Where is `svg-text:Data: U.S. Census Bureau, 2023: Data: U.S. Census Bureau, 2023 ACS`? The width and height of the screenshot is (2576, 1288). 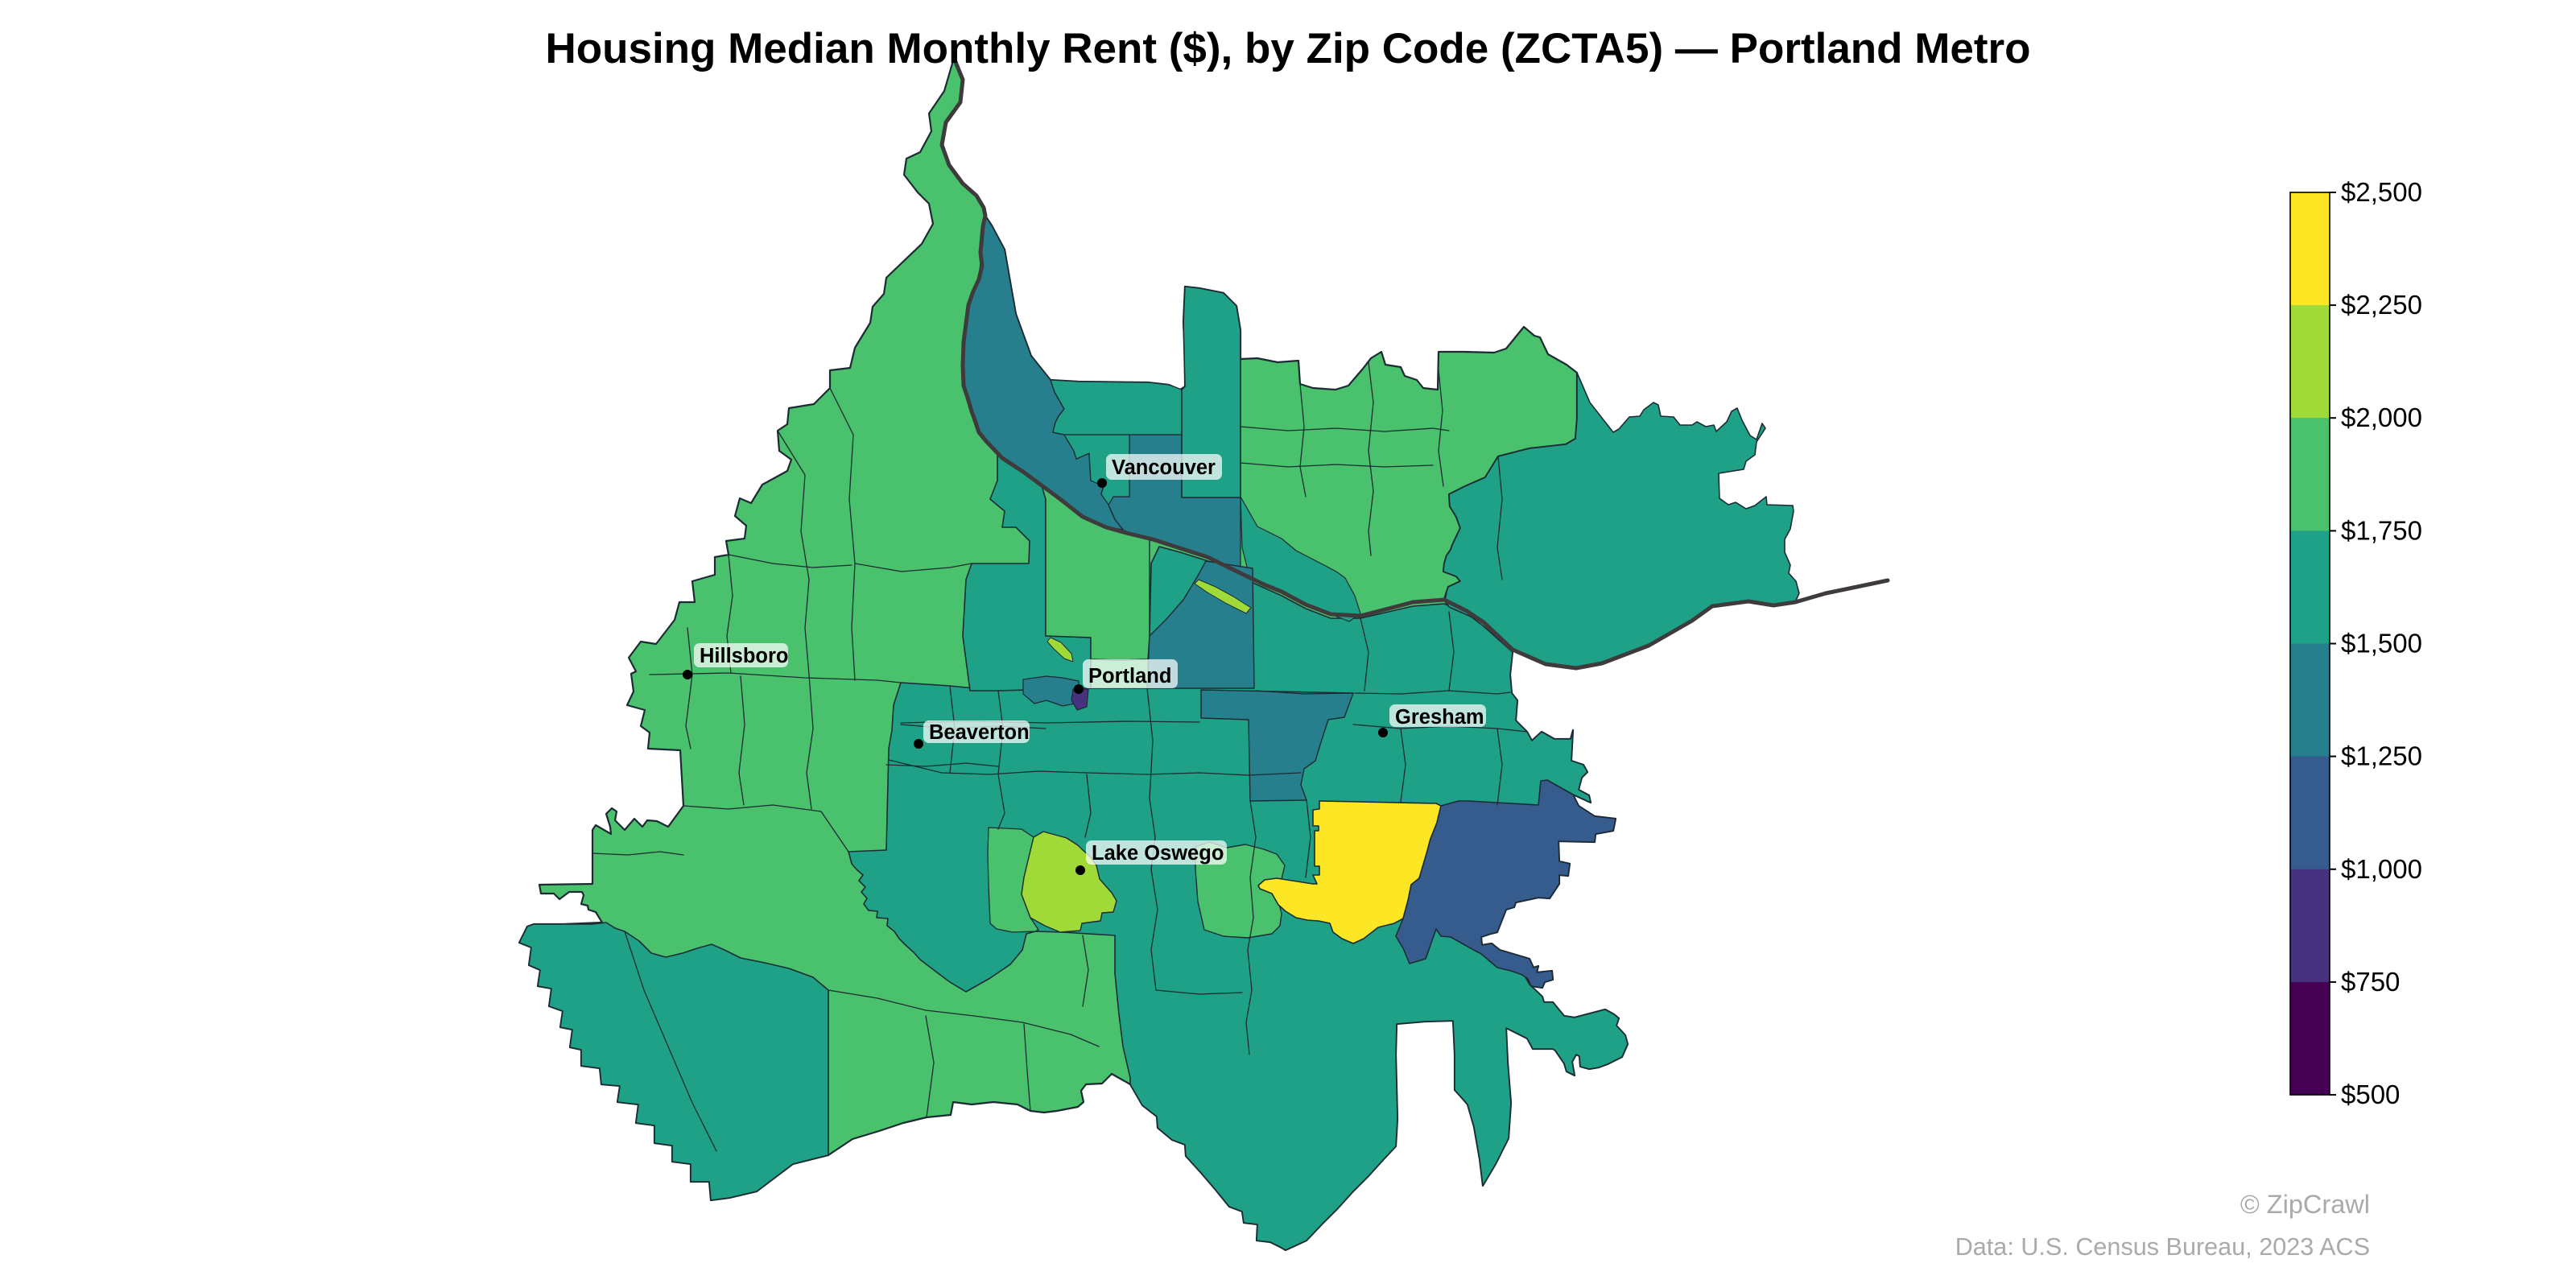
svg-text:Data: U.S. Census Bureau, 2023: Data: U.S. Census Bureau, 2023 ACS is located at coordinates (2162, 1247).